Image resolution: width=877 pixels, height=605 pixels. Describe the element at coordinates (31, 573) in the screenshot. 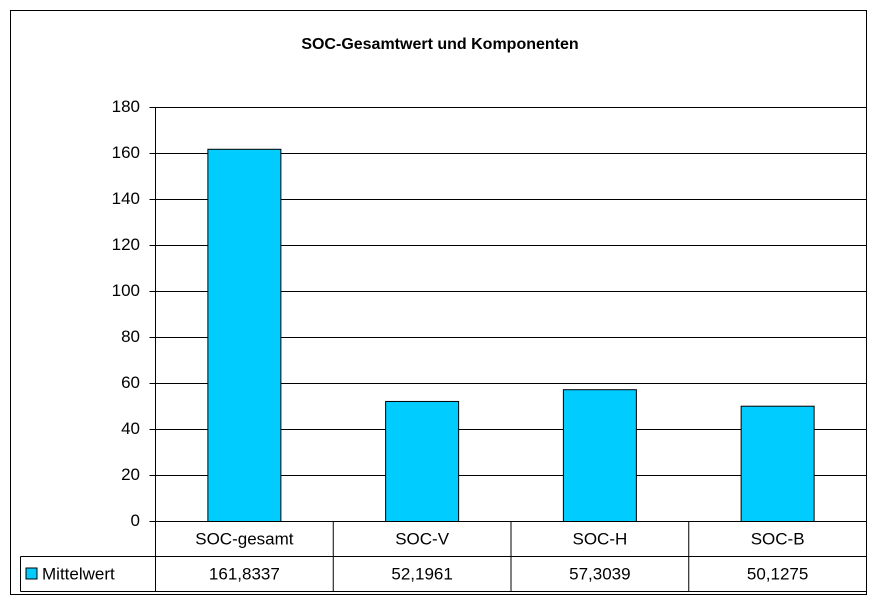

I see `legend-swatch` at that location.